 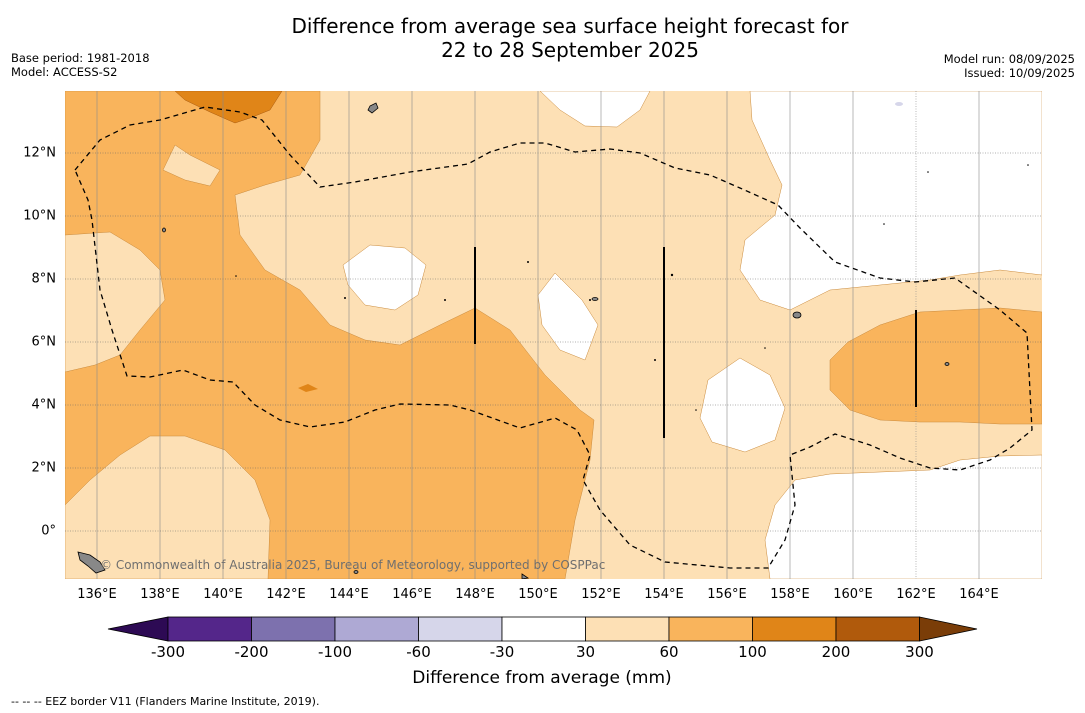 What do you see at coordinates (669, 652) in the screenshot?
I see `colorbar-label-60: 60` at bounding box center [669, 652].